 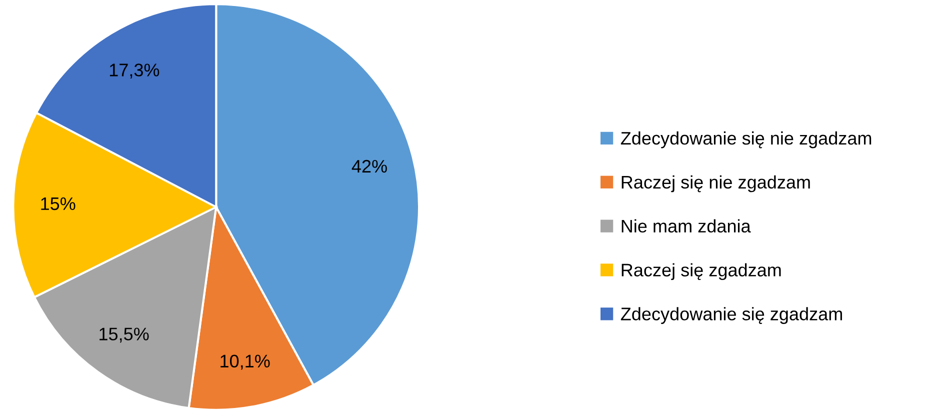 I want to click on data-label: 15,5%, so click(x=124, y=335).